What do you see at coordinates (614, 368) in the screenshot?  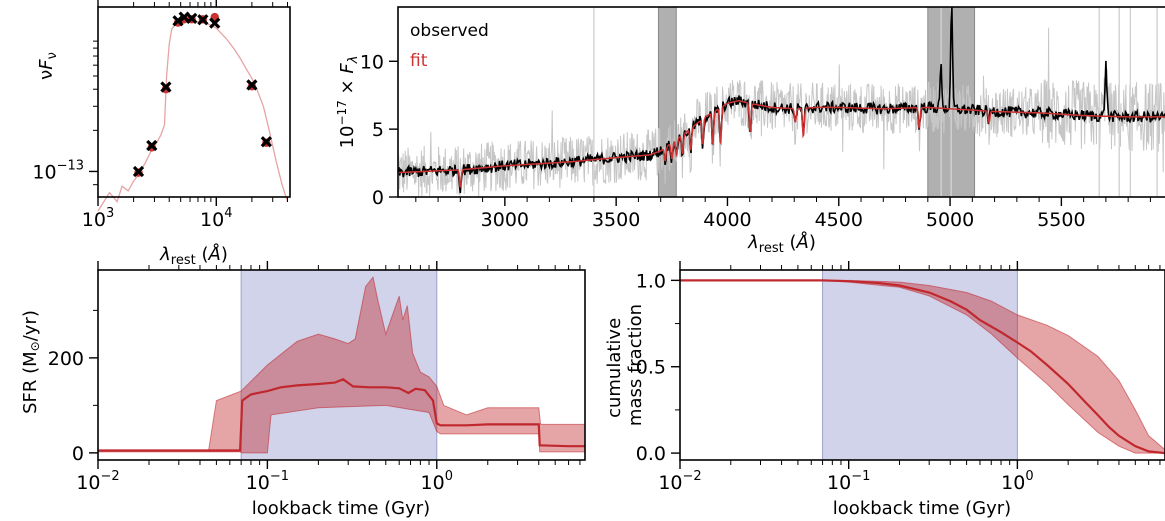 I see `mass-fraction-ylabel-line-1: cumulative` at bounding box center [614, 368].